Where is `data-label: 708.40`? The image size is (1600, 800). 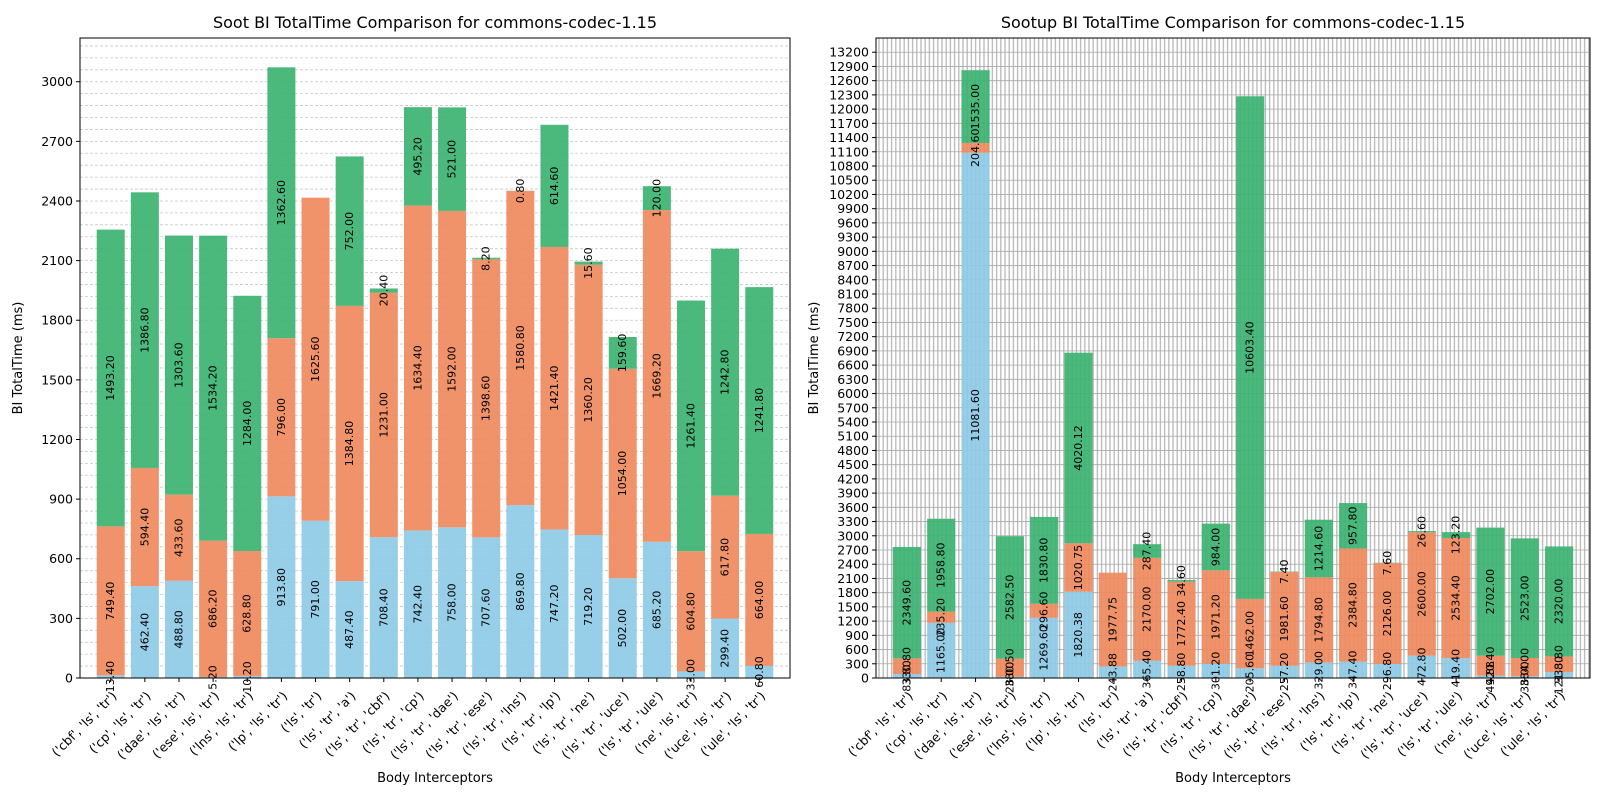
data-label: 708.40 is located at coordinates (383, 607).